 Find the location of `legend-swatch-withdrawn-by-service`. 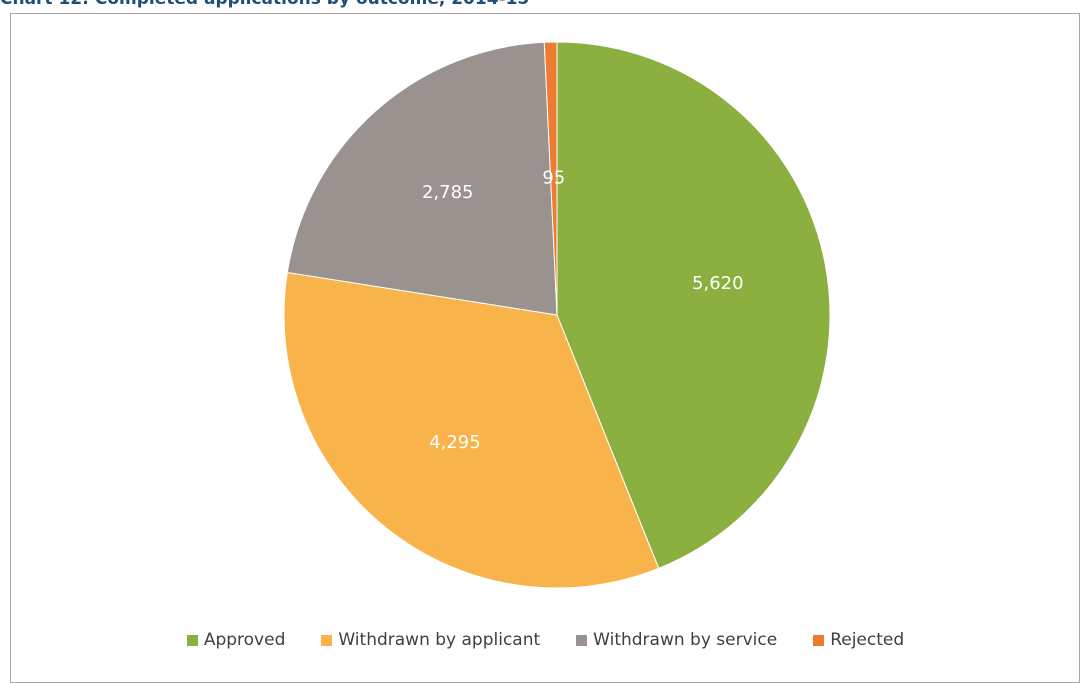

legend-swatch-withdrawn-by-service is located at coordinates (582, 640).